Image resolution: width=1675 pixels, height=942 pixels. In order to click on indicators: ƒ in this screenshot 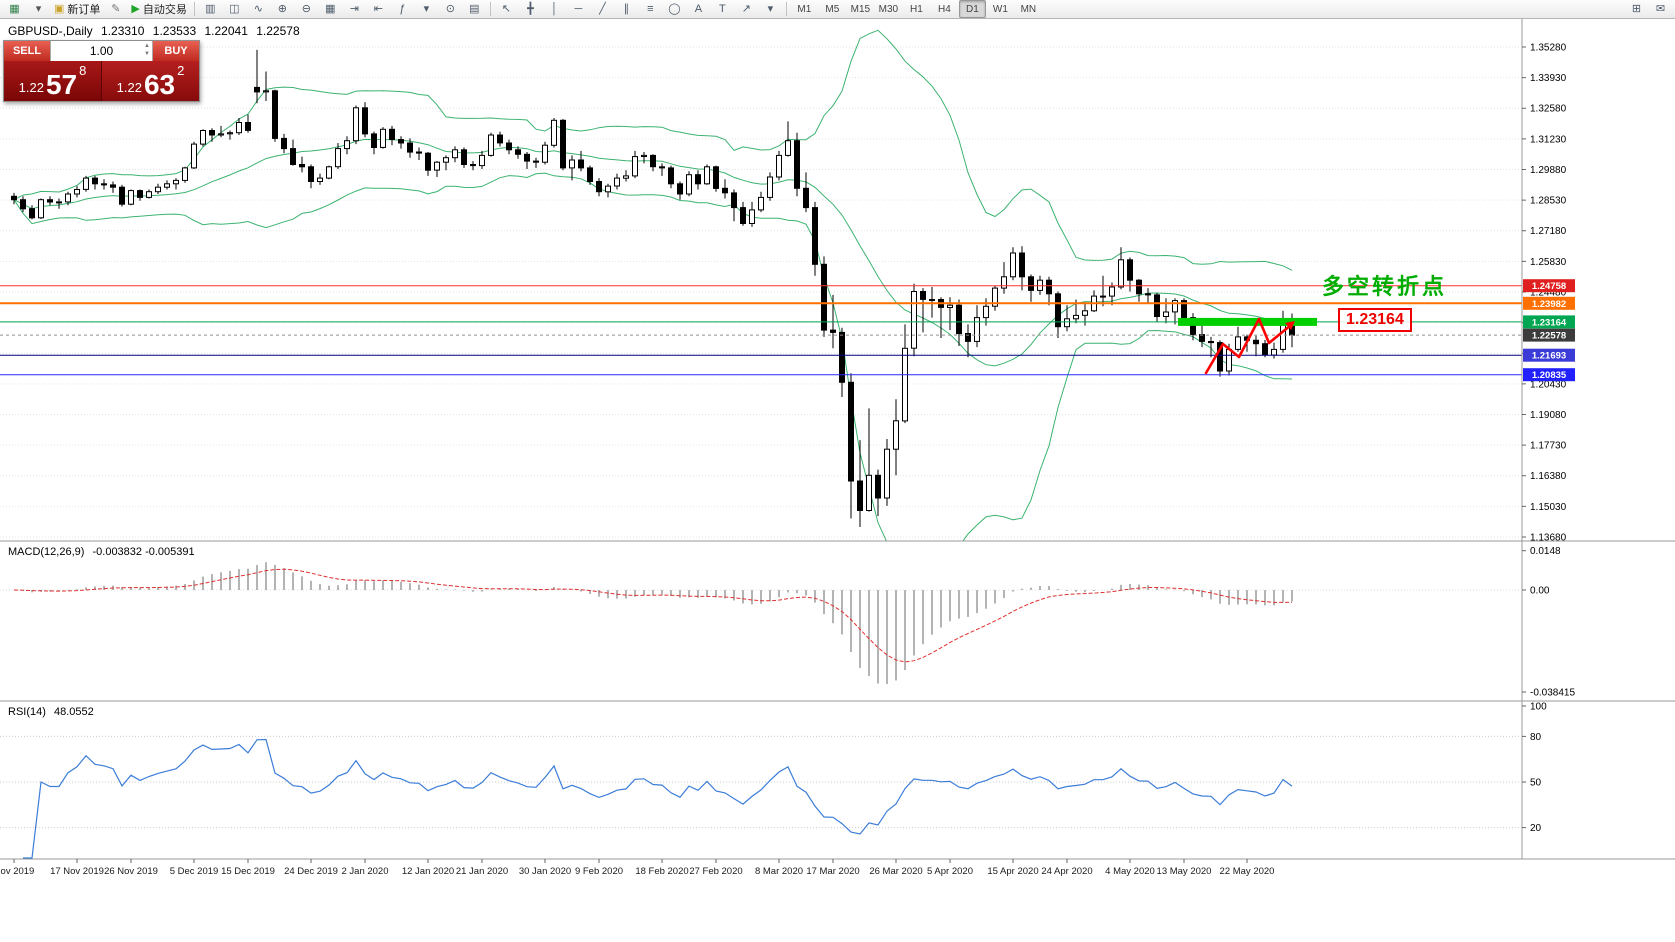, I will do `click(402, 9)`.